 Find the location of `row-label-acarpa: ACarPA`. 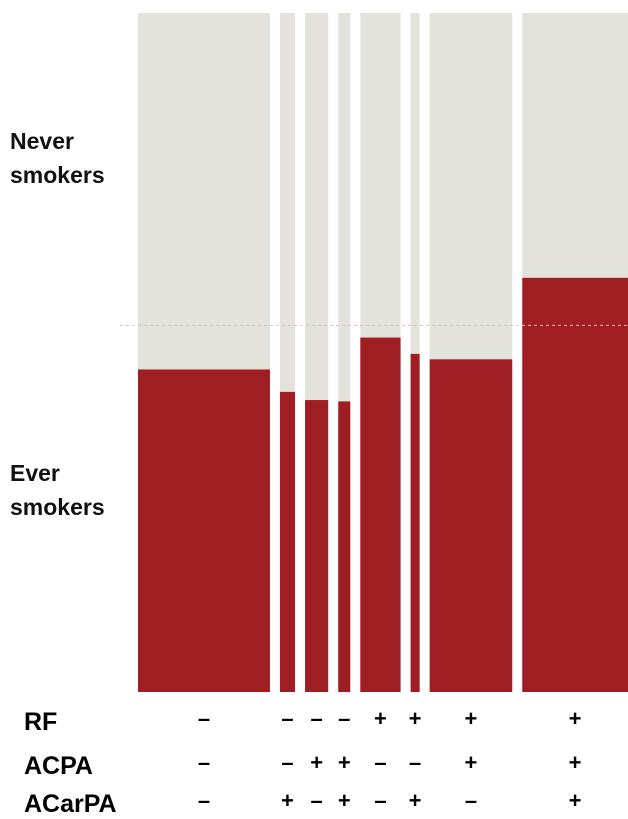

row-label-acarpa: ACarPA is located at coordinates (70, 804).